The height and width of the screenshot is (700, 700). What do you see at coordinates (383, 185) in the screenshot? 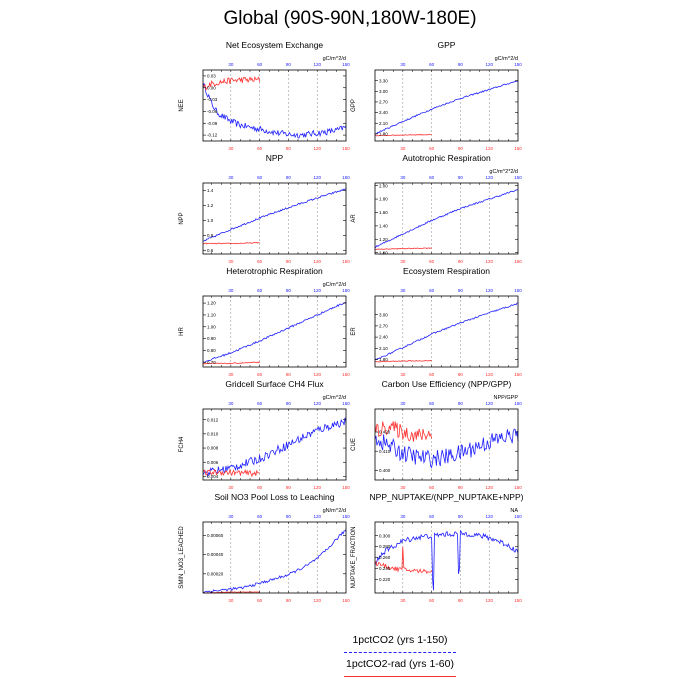
I see `y-tick-label: 2.00` at bounding box center [383, 185].